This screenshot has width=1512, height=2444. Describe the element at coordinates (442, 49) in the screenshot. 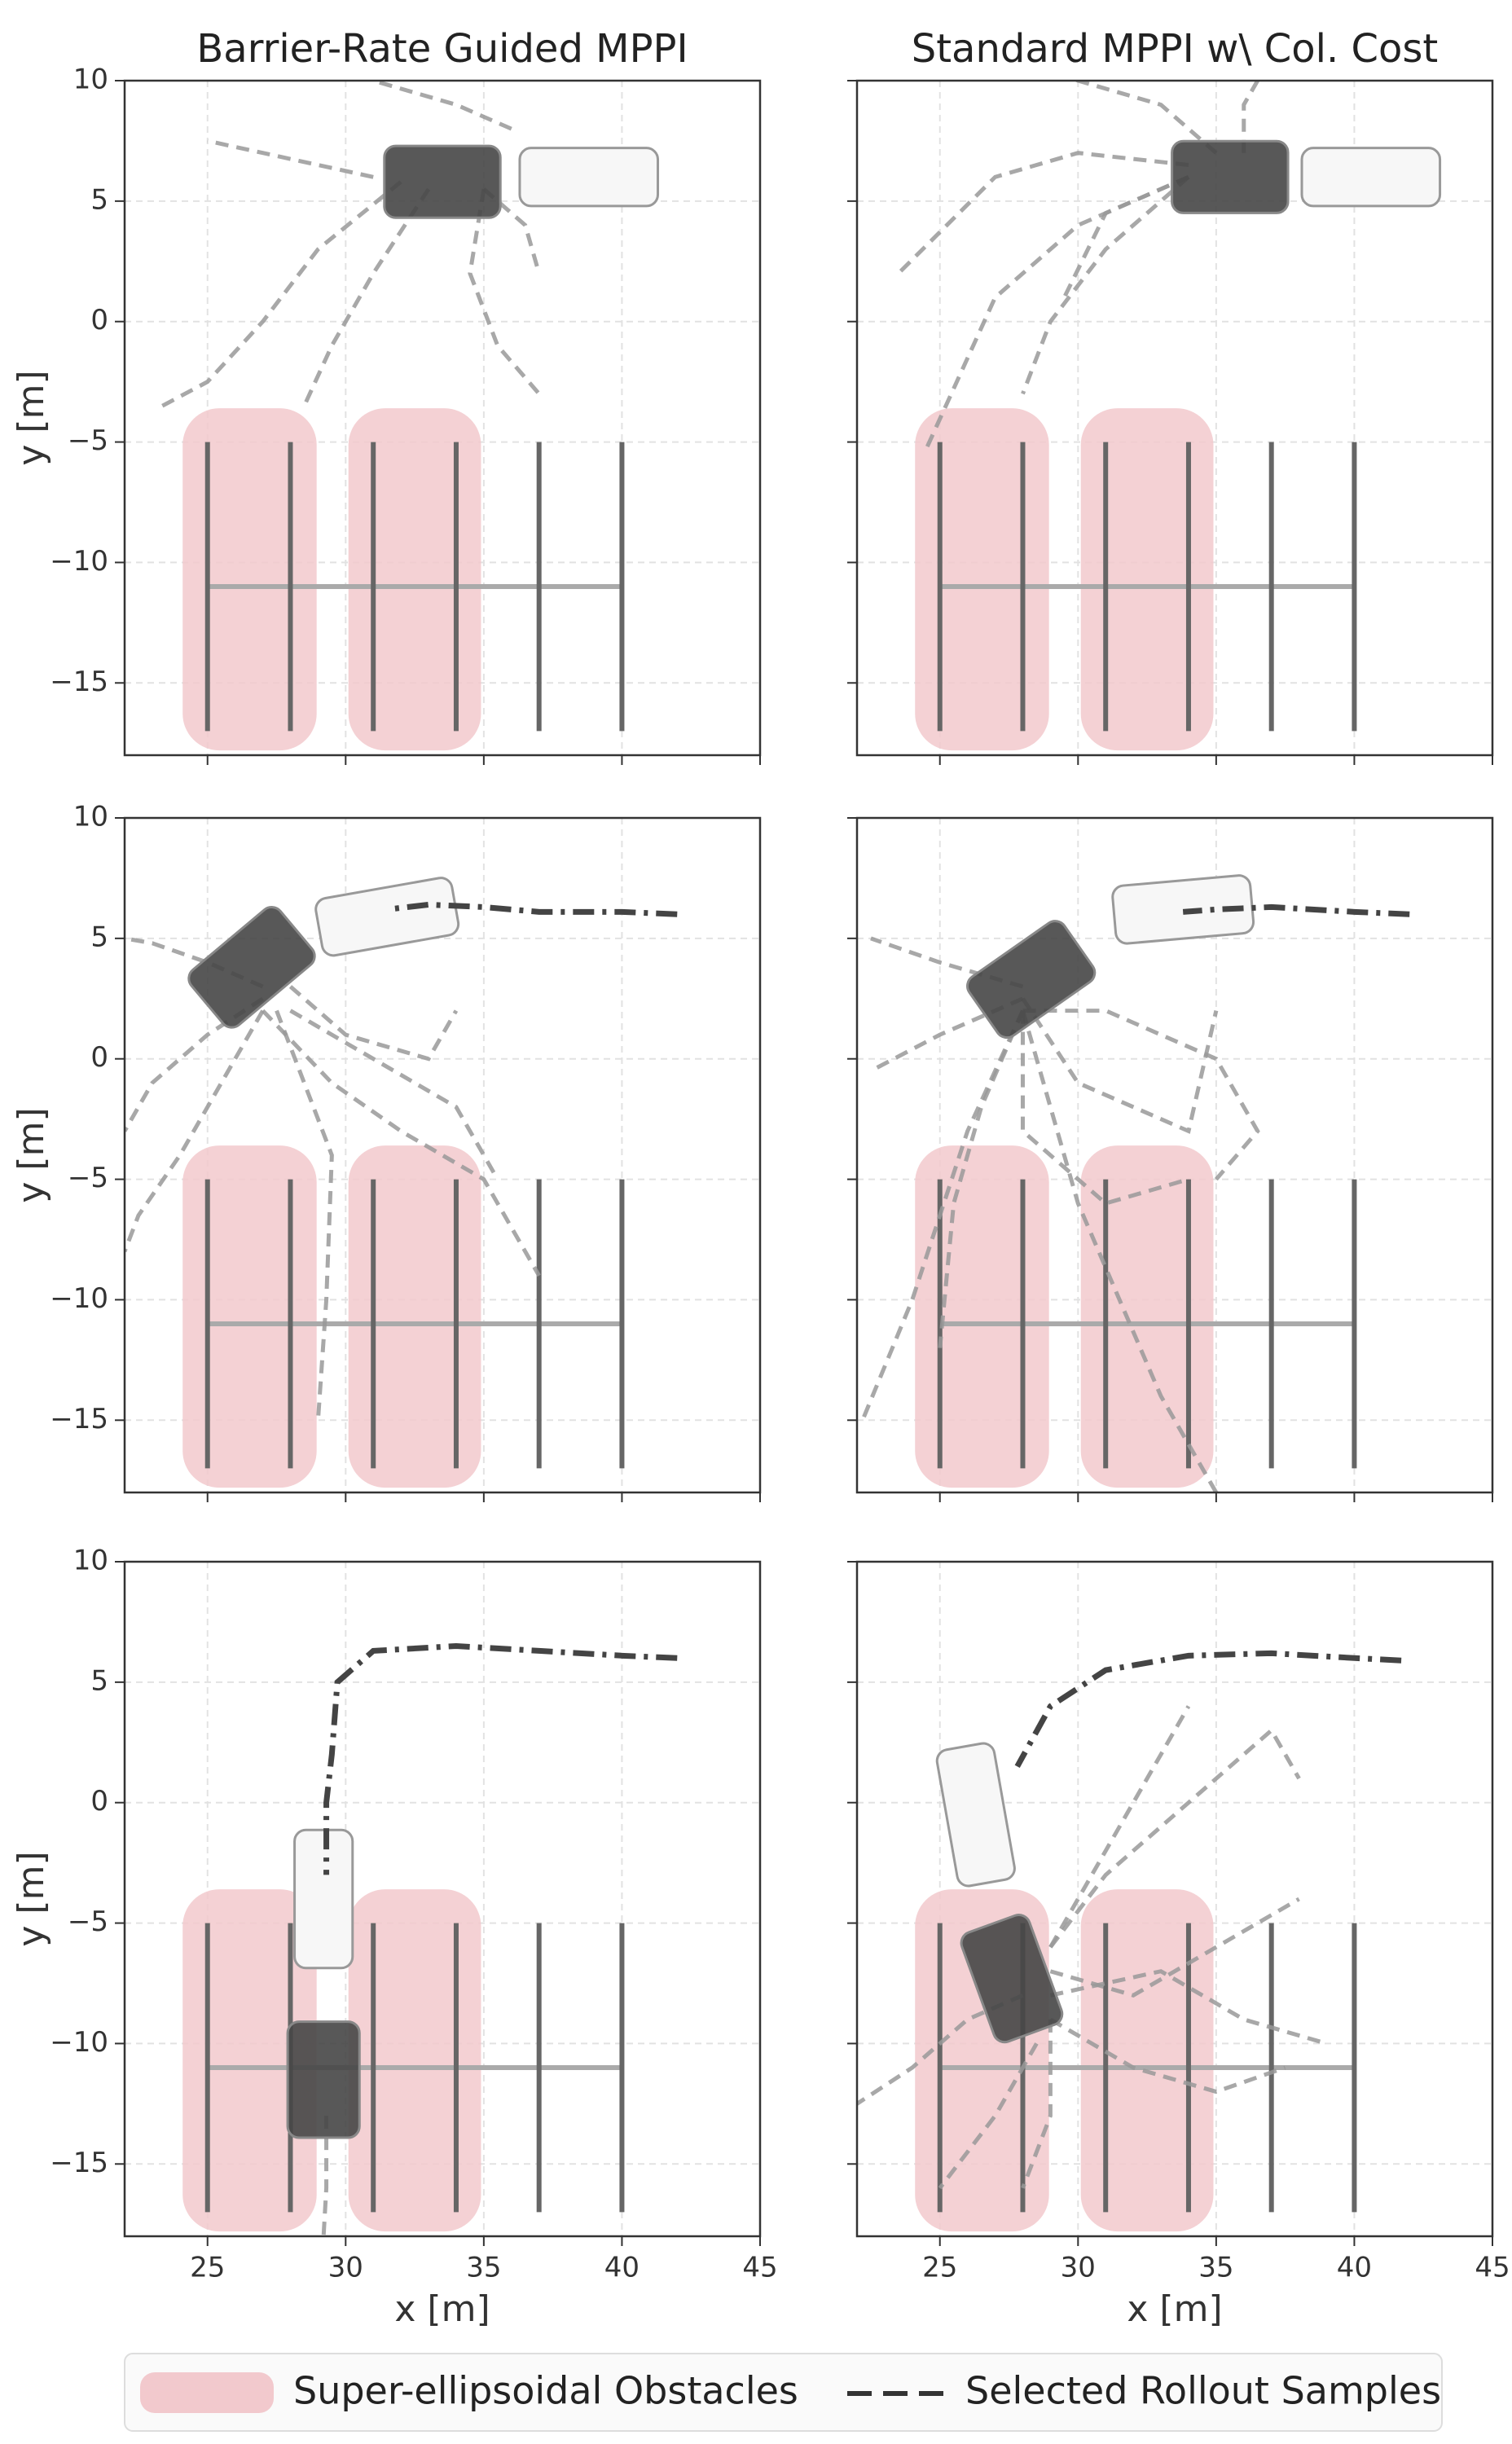

I see `subplot-title: Barrier-Rate Guided MPPI` at that location.